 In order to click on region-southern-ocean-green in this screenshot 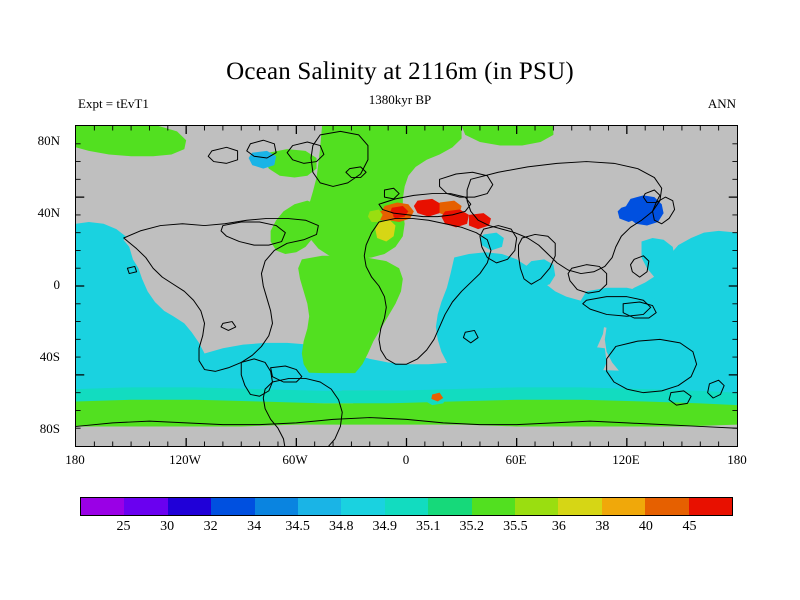, I will do `click(406, 413)`.